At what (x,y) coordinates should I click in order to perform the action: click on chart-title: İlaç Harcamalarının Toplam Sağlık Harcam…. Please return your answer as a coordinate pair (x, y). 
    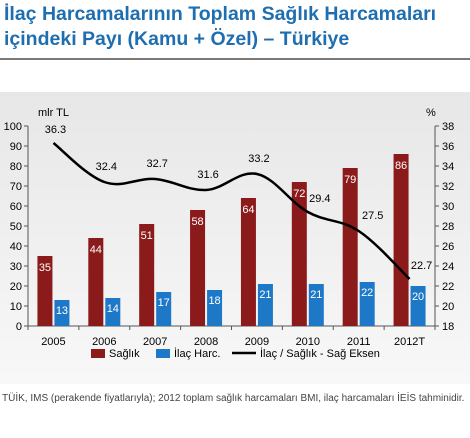
    Looking at the image, I should click on (235, 27).